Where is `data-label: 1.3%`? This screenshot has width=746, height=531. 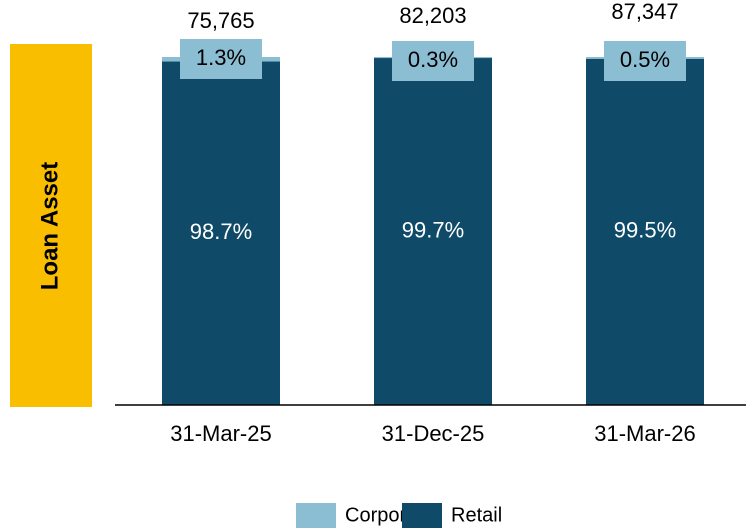
data-label: 1.3% is located at coordinates (221, 57).